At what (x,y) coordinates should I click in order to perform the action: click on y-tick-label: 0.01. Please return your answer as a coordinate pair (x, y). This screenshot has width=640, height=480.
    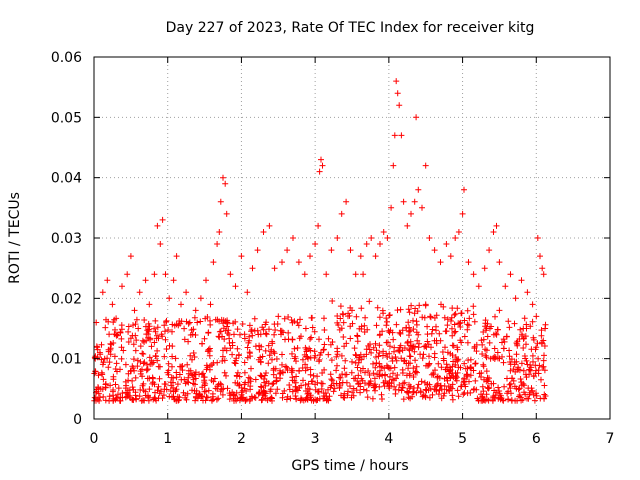
    Looking at the image, I should click on (66, 360).